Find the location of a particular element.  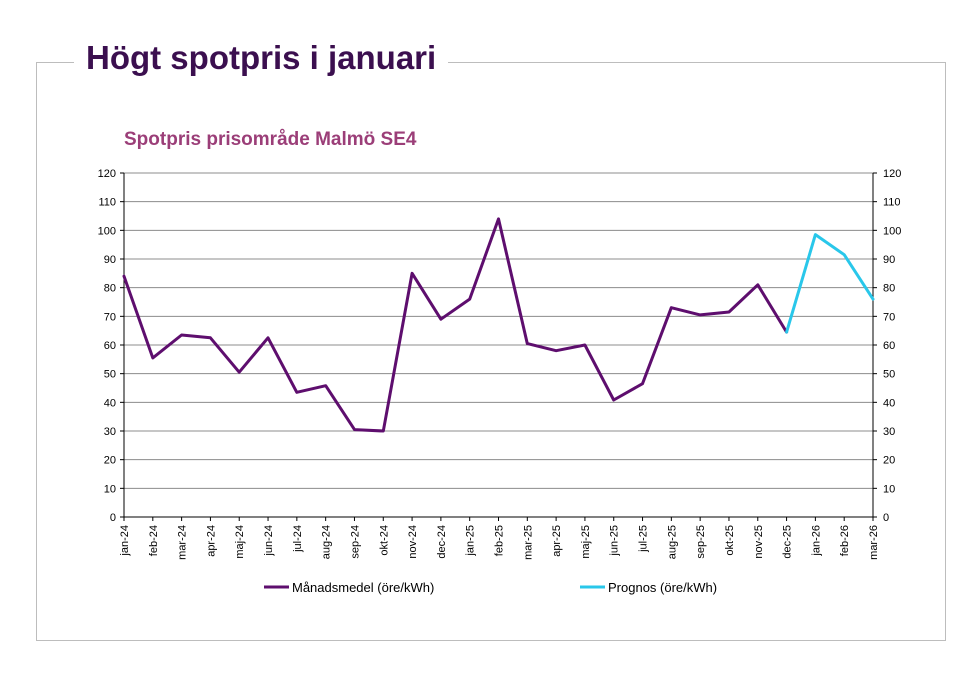

x-tick-label: jun-24 is located at coordinates (269, 541).